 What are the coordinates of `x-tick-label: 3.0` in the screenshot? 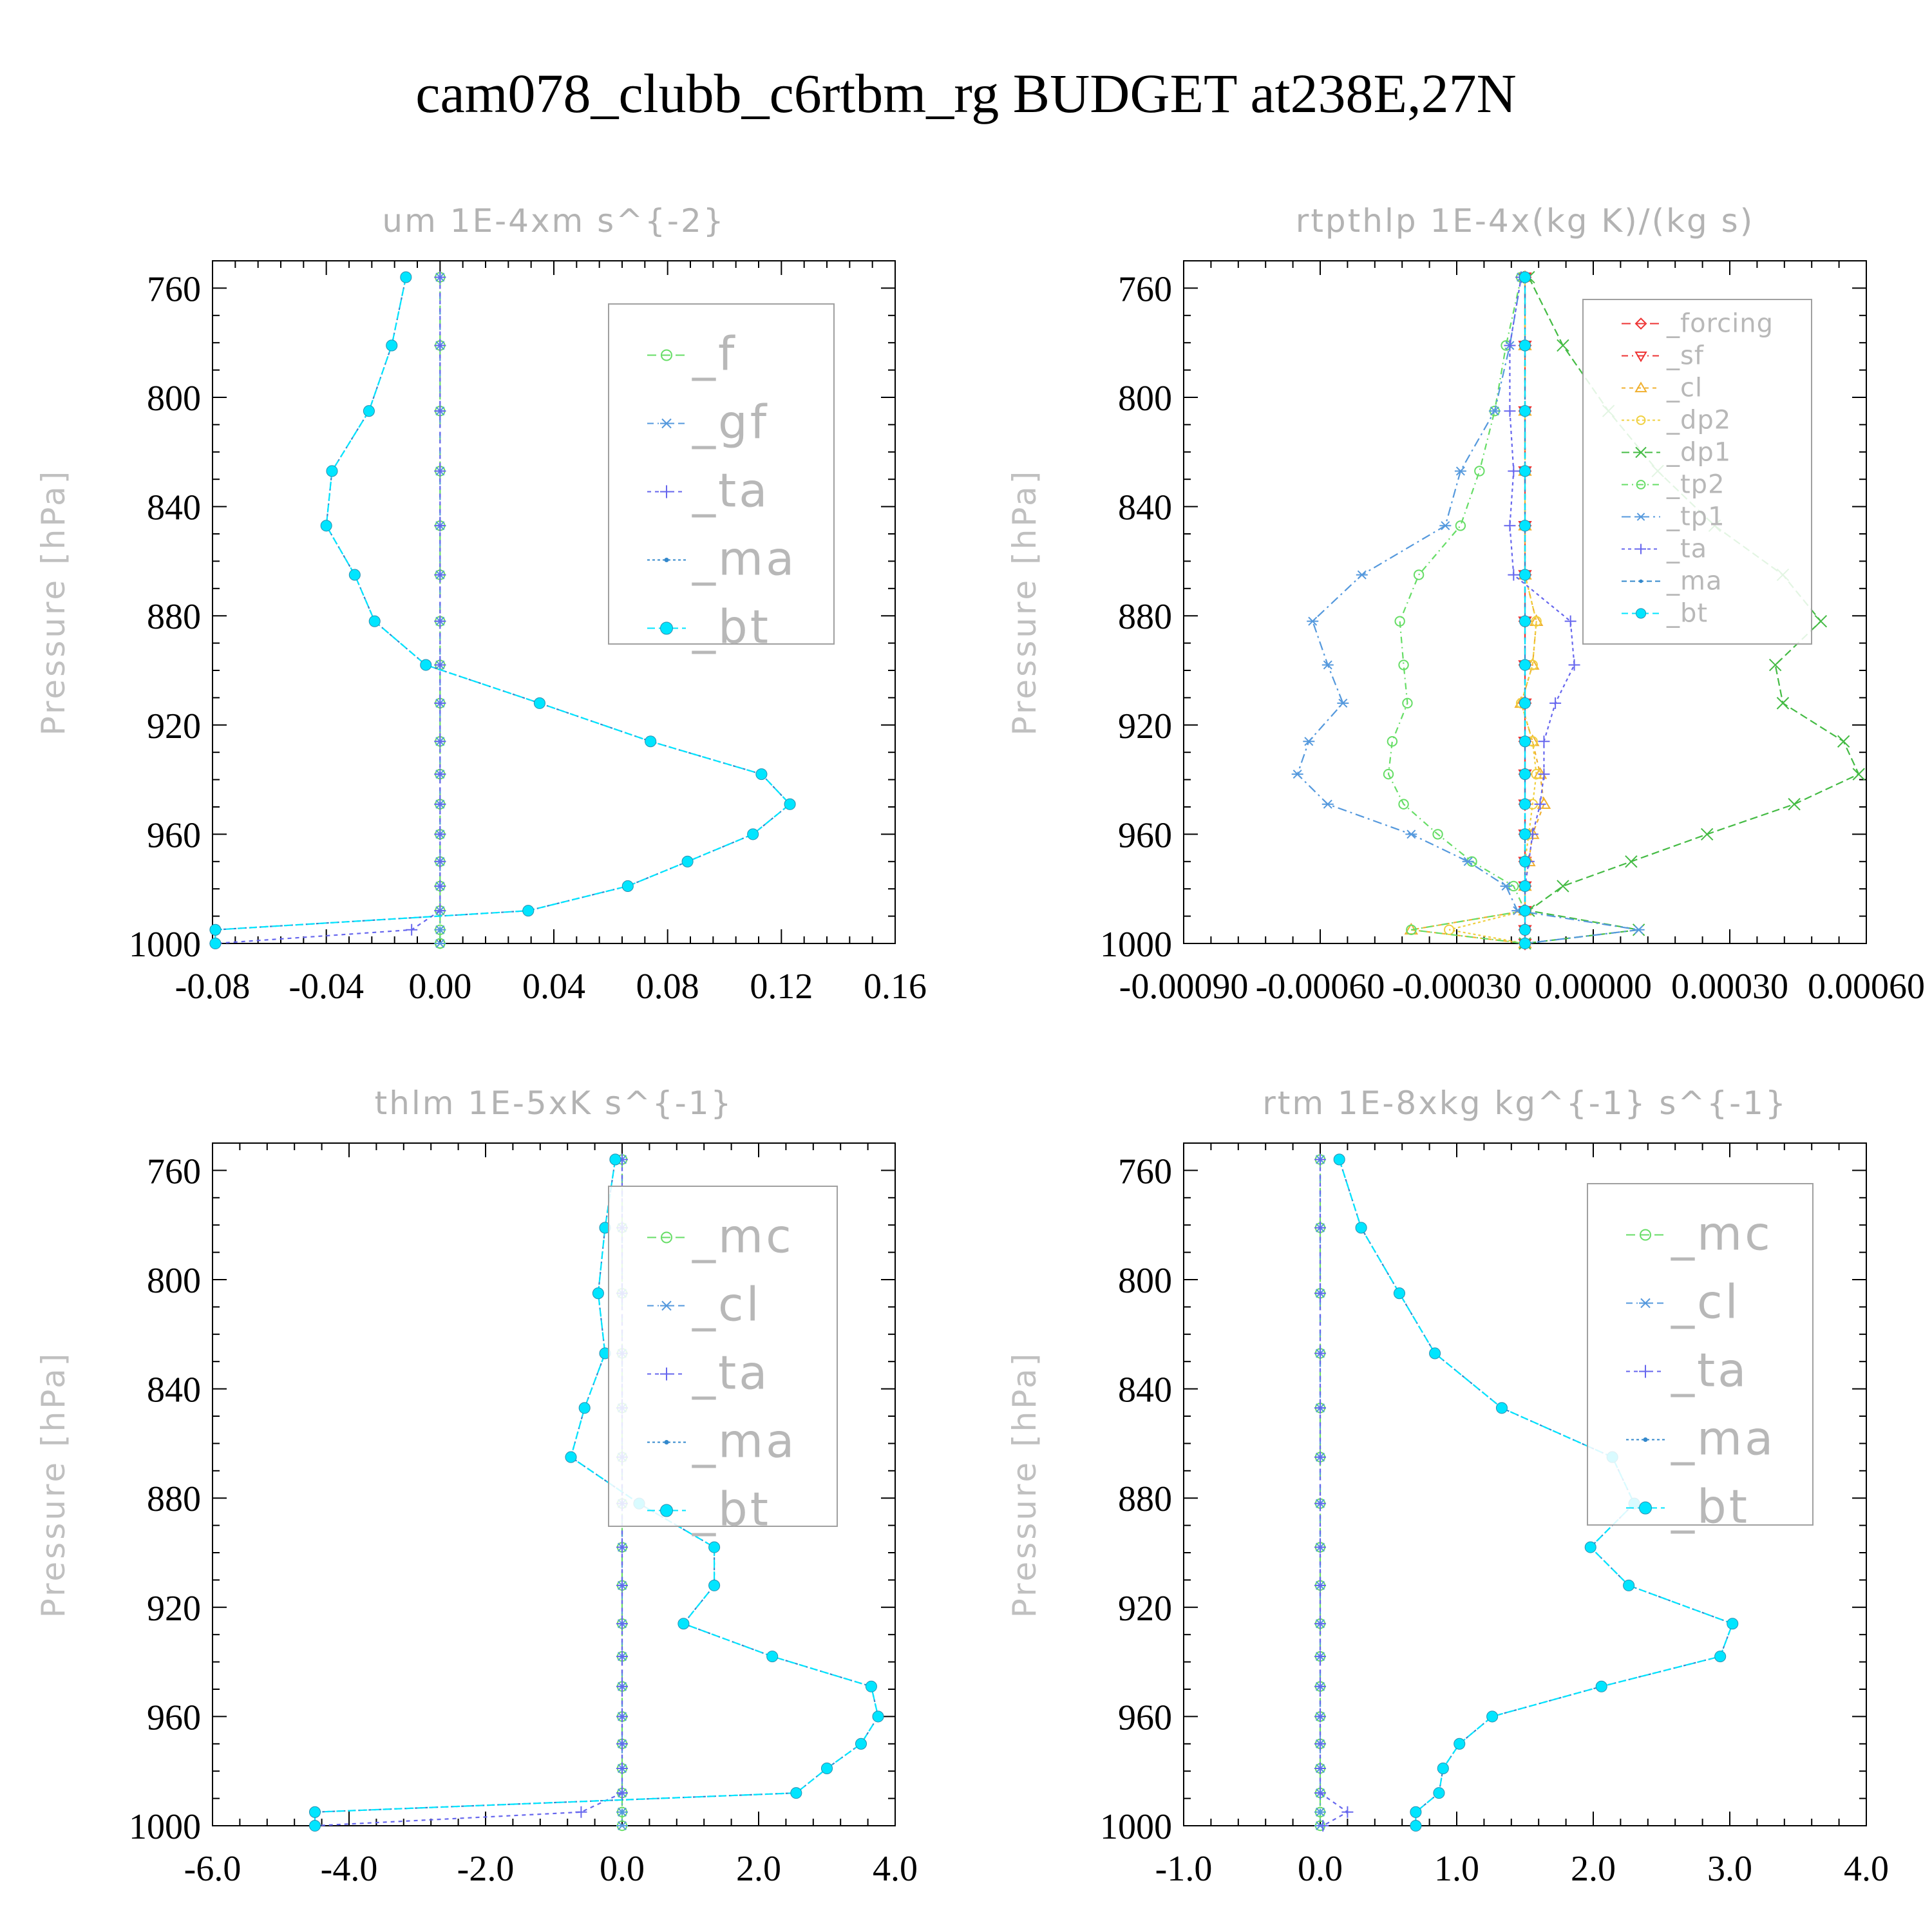 It's located at (1729, 1869).